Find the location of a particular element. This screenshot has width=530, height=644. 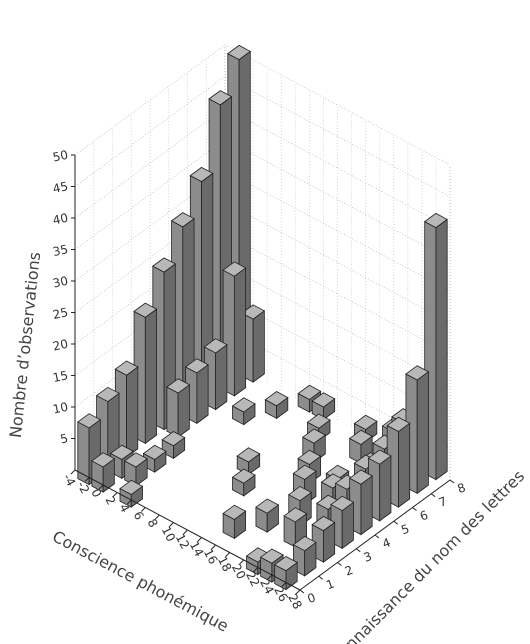

x-tick-label: 12 is located at coordinates (183, 541).